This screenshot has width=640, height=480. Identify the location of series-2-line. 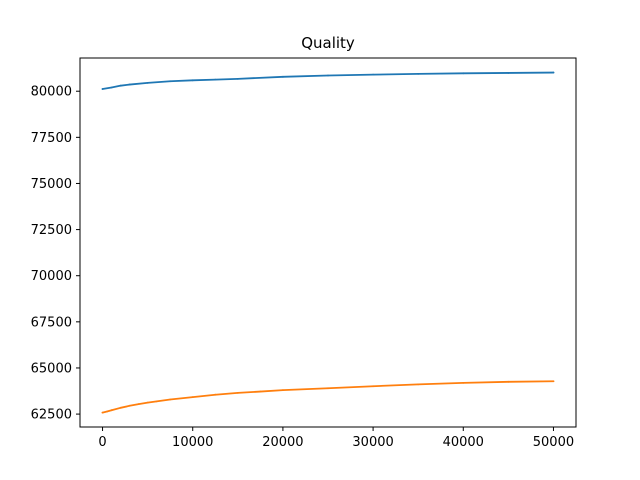
(328, 397).